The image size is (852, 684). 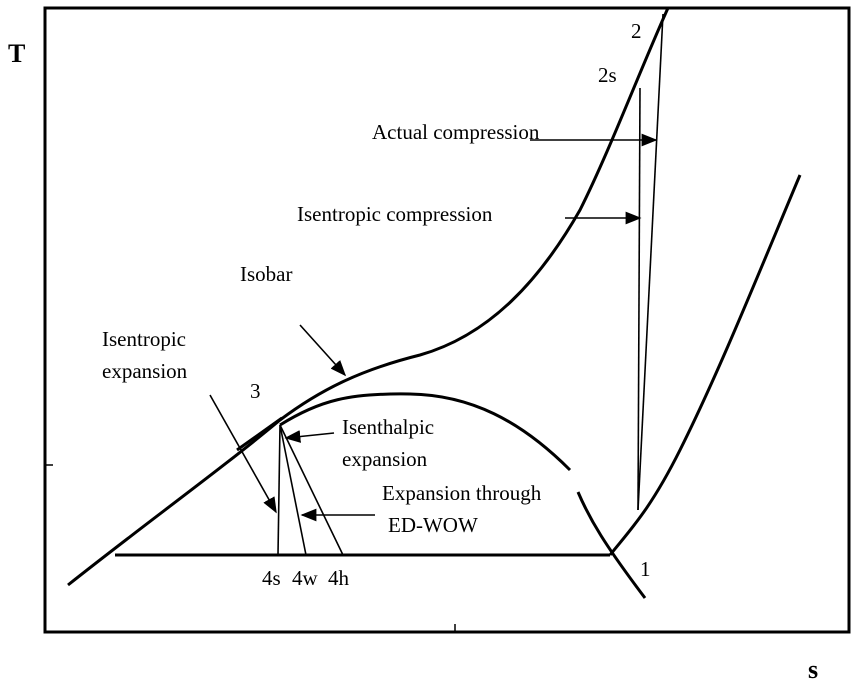 What do you see at coordinates (639, 299) in the screenshot?
I see `isentropic-compression-line` at bounding box center [639, 299].